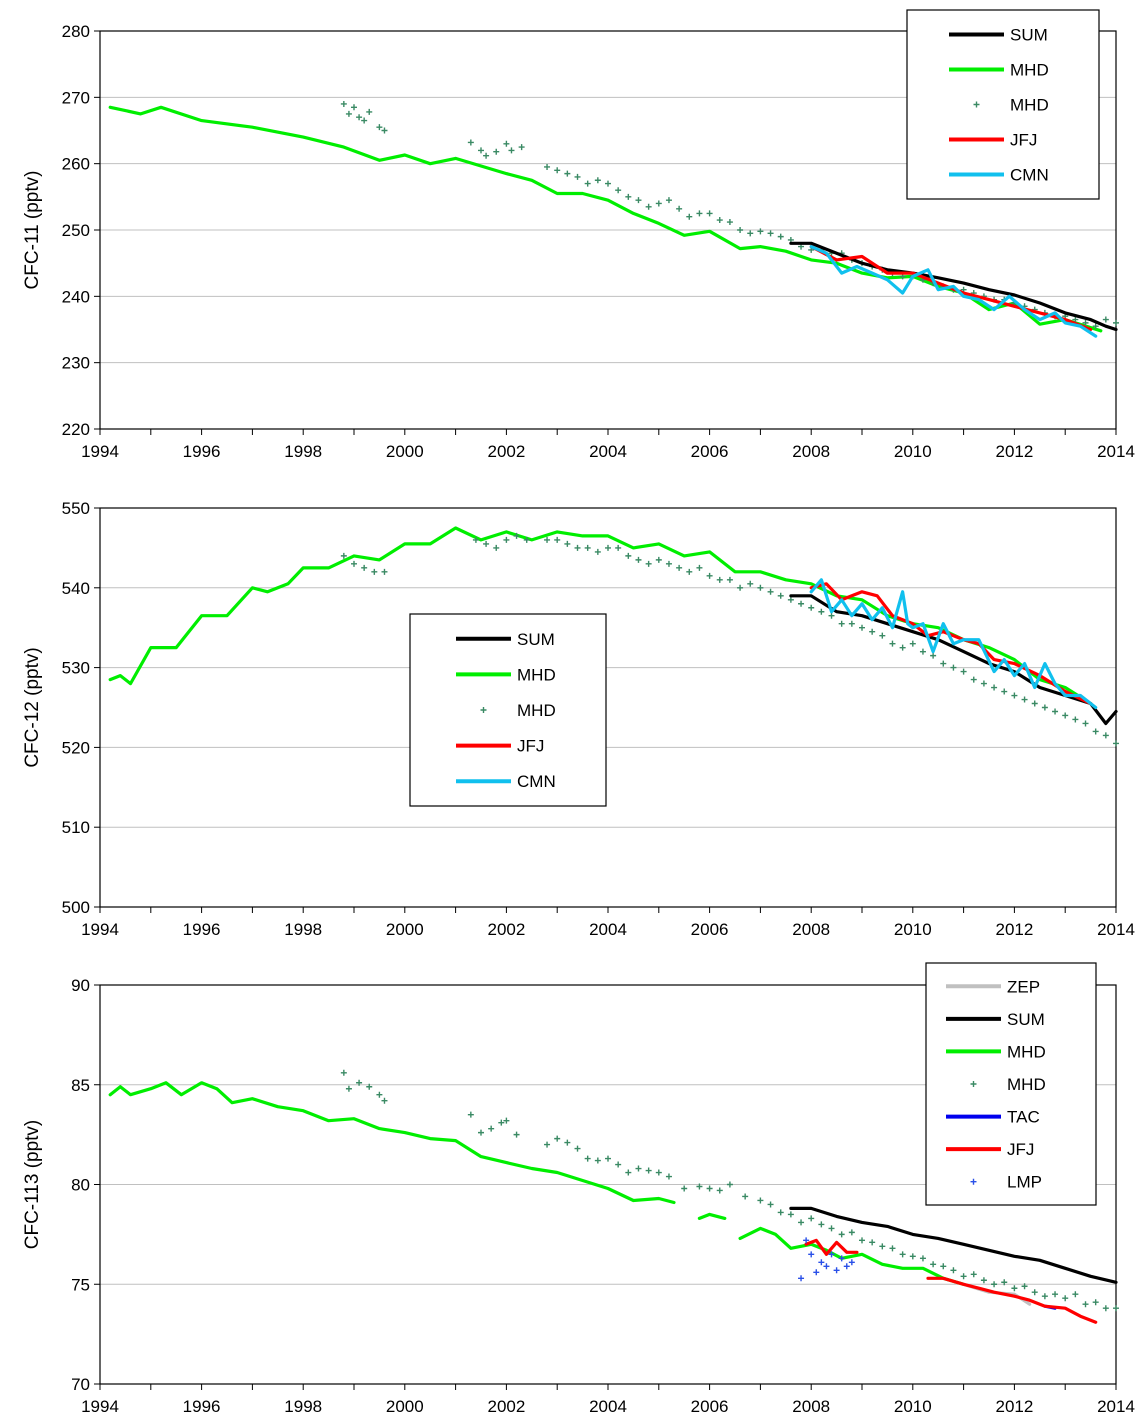 This screenshot has height=1428, width=1142. I want to click on y-axis-label: CFC-11 (pptv), so click(32, 230).